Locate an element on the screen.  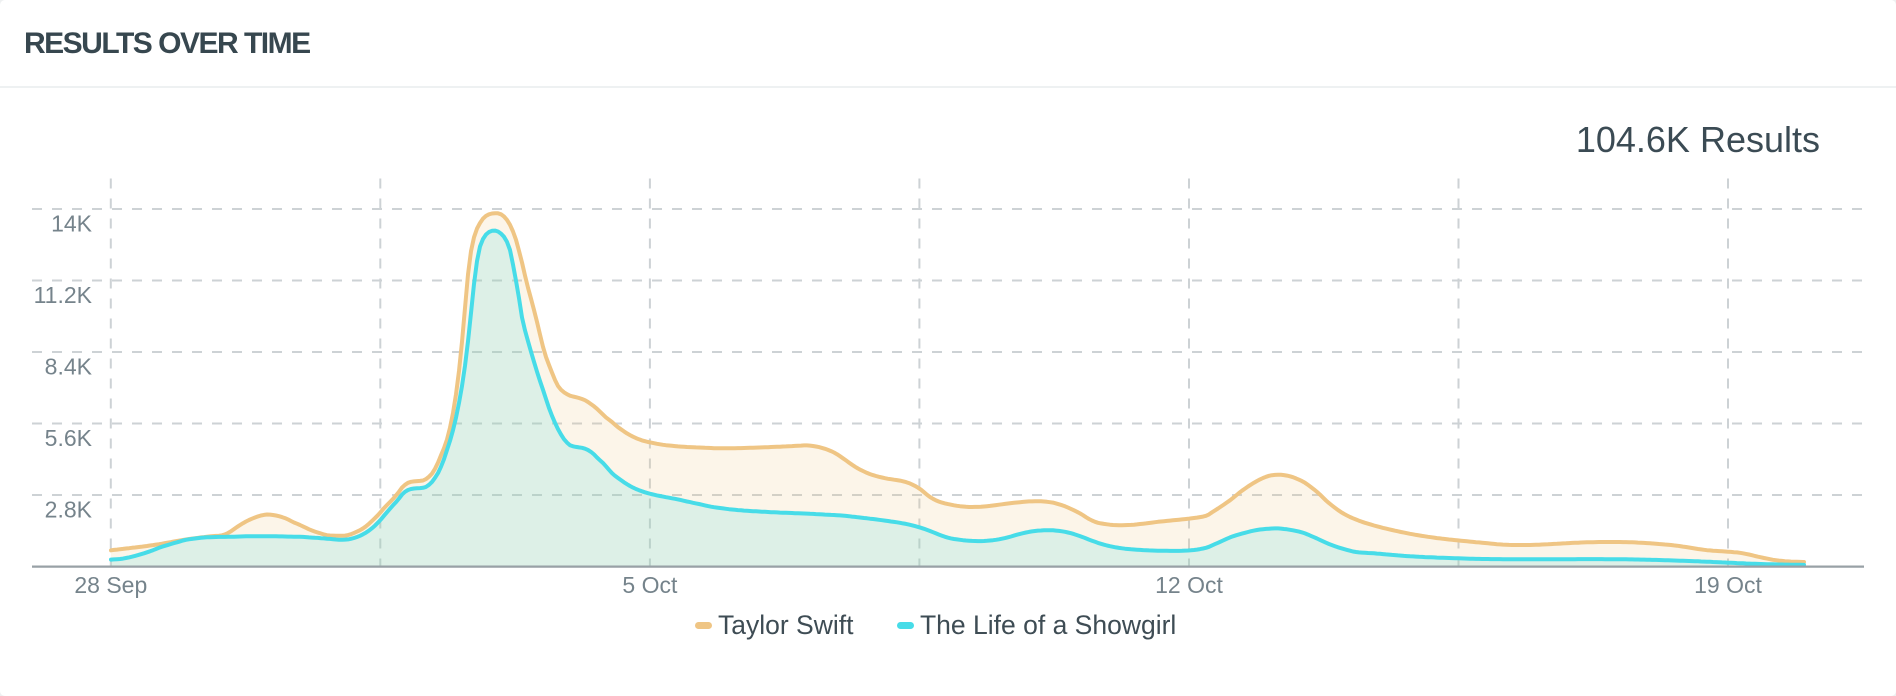
svg-text: 19 Oct is located at coordinates (1728, 585).